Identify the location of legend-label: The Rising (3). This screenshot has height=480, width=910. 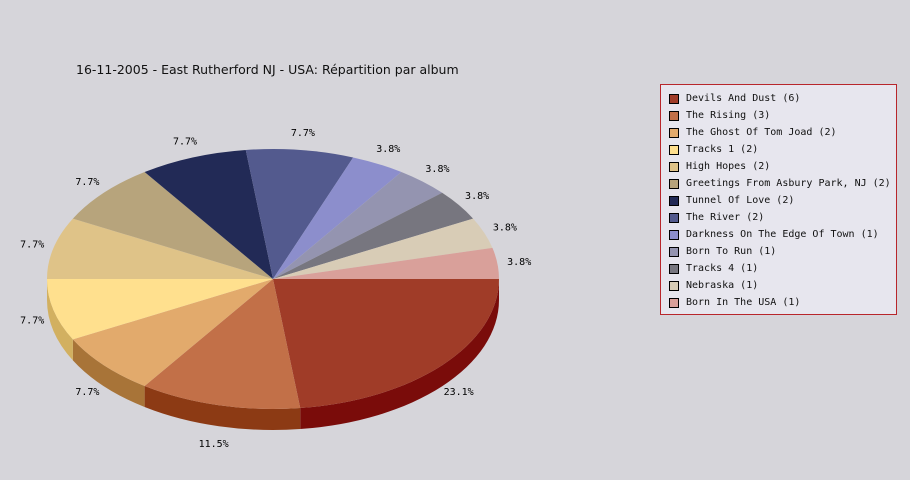
(728, 115).